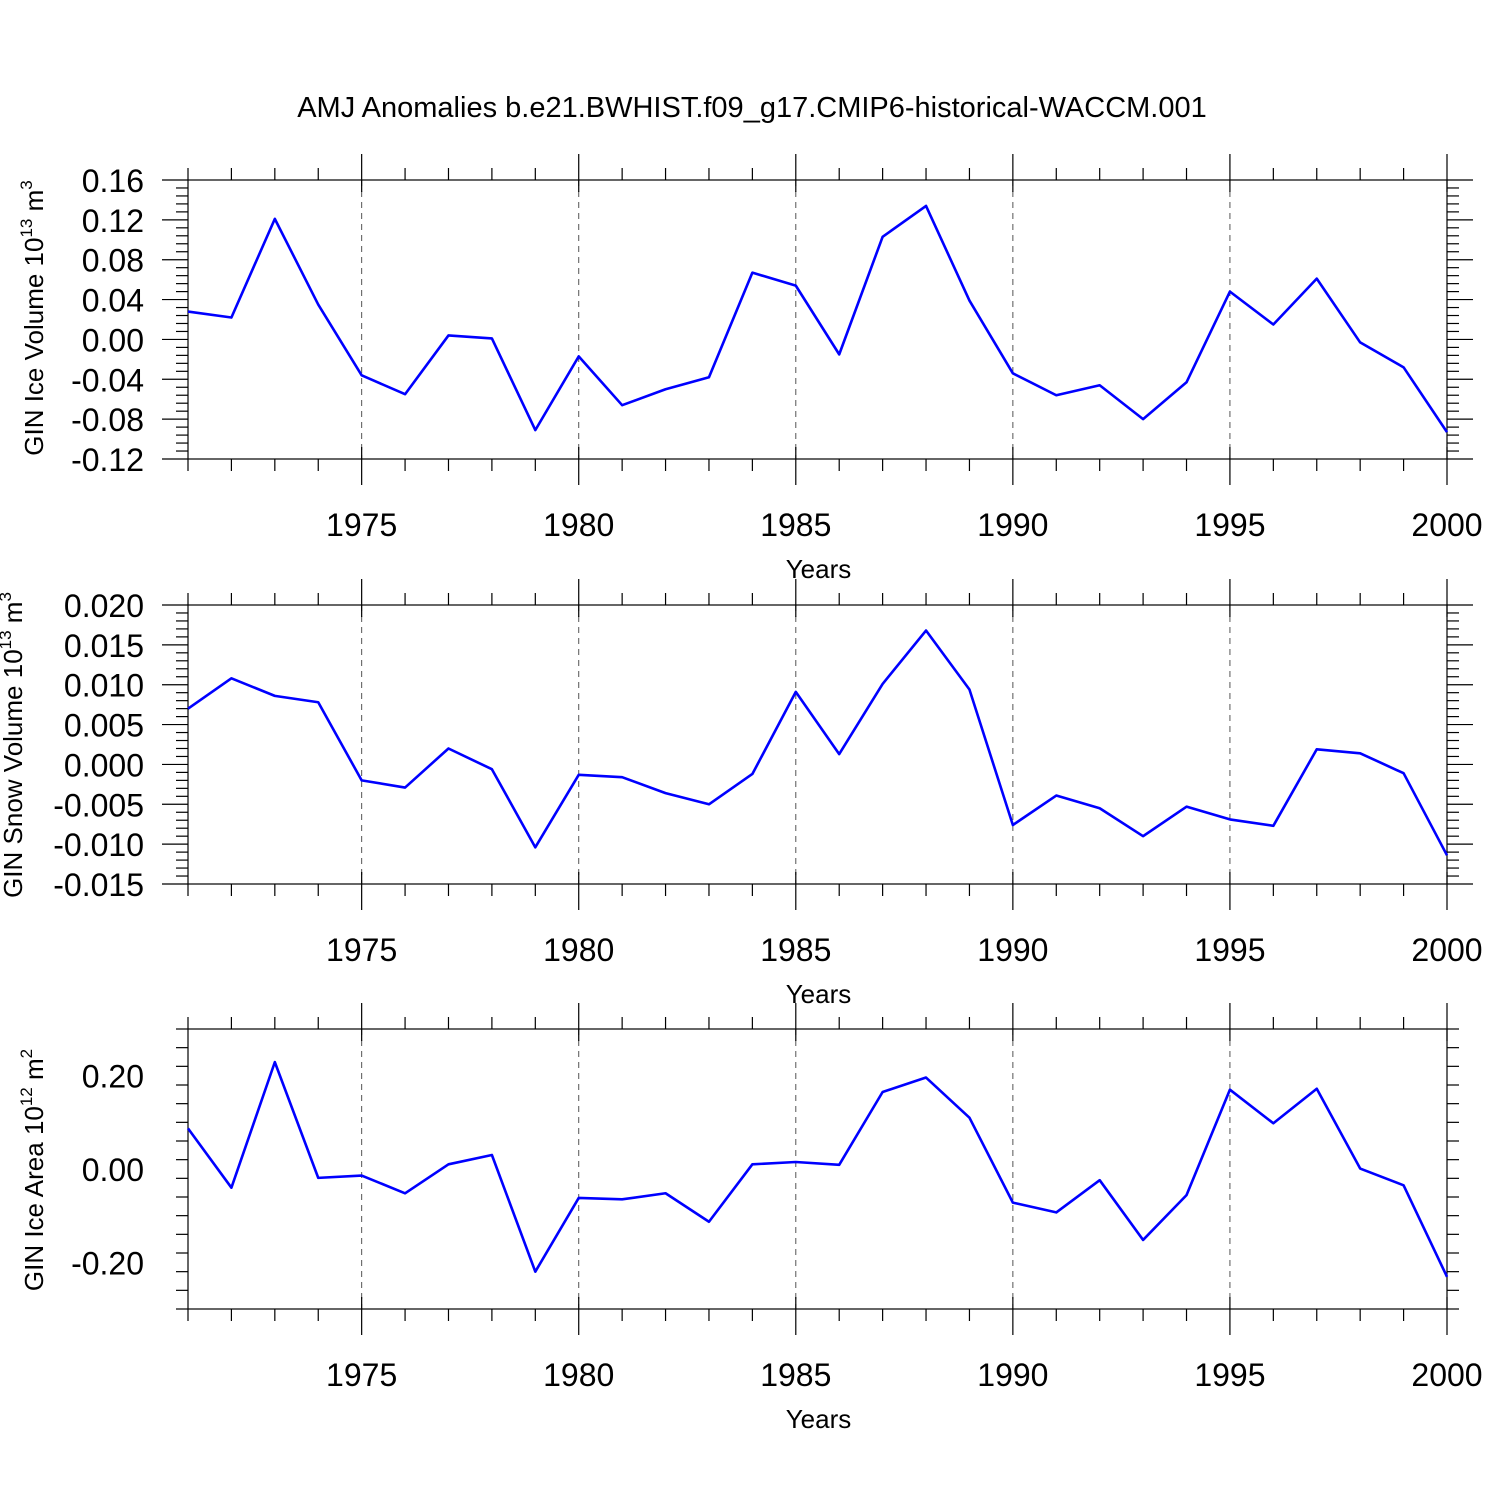 This screenshot has width=1500, height=1505. What do you see at coordinates (34, 347) in the screenshot?
I see `y-axis-title-text: GIN Ice Volume 10` at bounding box center [34, 347].